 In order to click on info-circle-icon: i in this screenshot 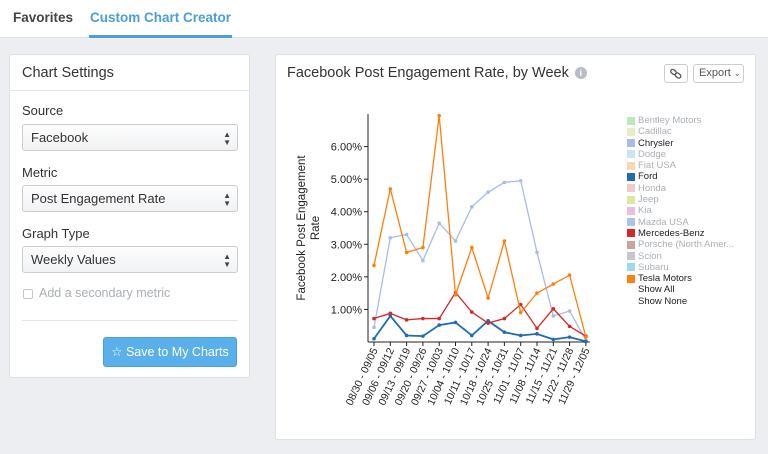, I will do `click(580, 73)`.